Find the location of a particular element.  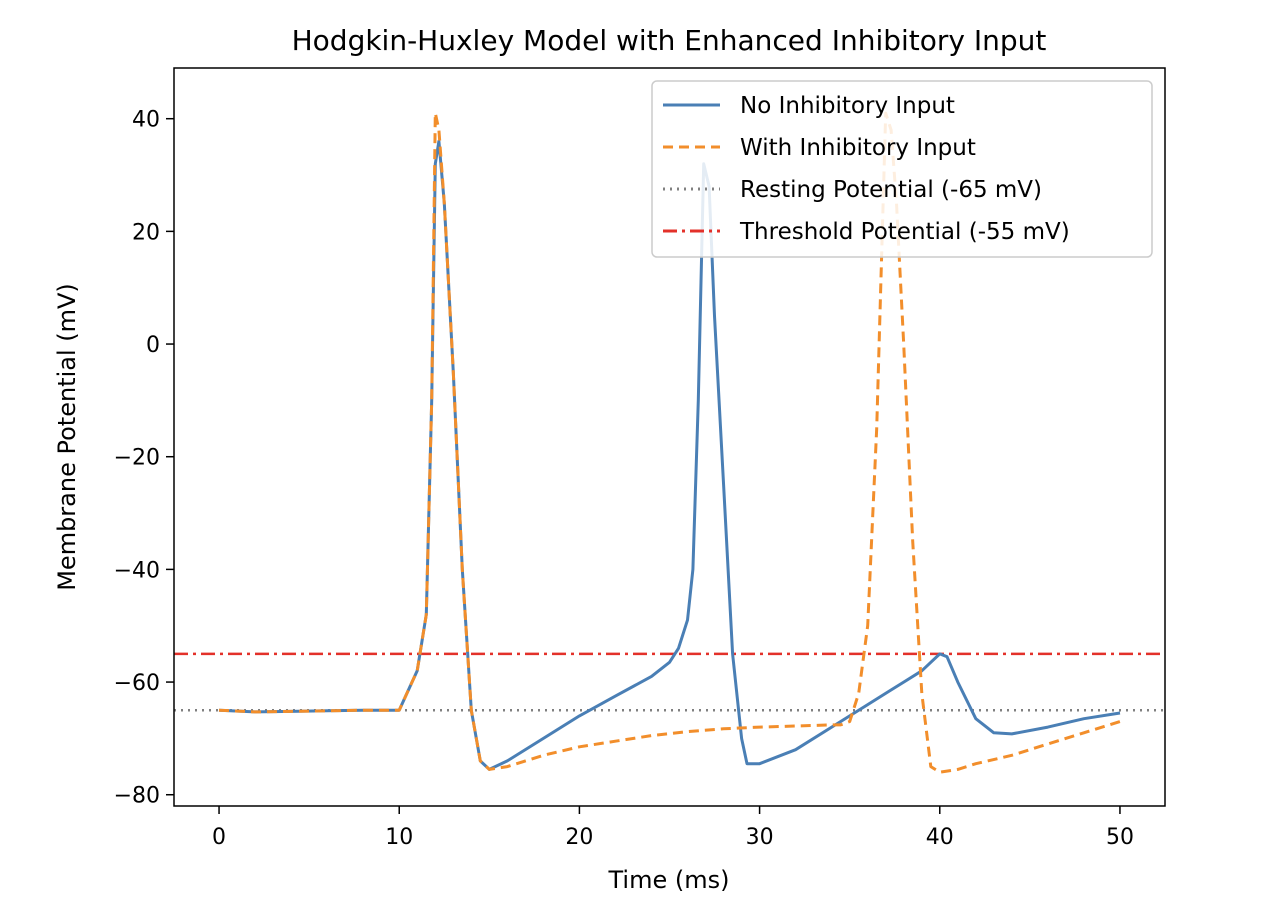

y-tick-label: 20 is located at coordinates (146, 232).